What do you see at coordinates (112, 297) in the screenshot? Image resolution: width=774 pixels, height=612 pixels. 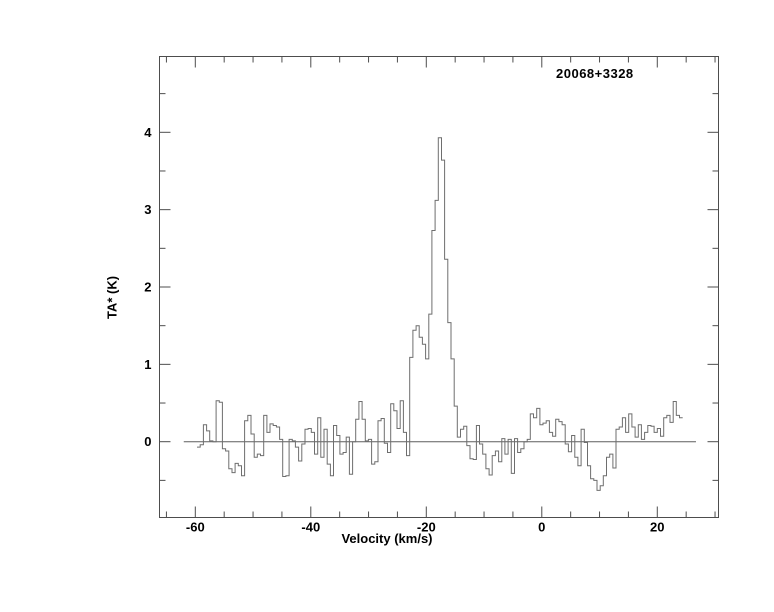 I see `y-axis-label: TA* (K)` at bounding box center [112, 297].